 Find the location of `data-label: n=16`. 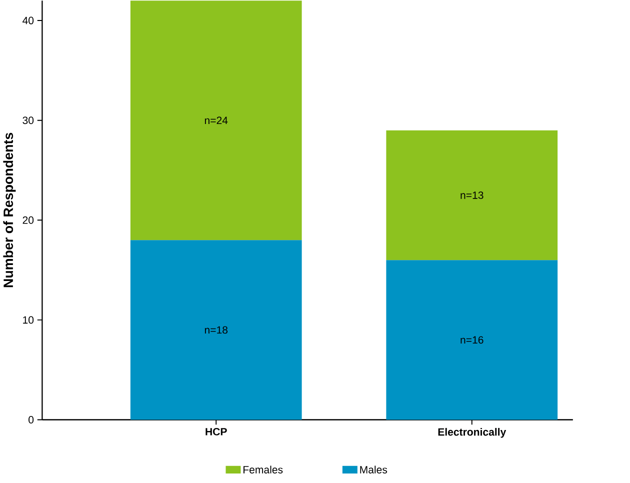

data-label: n=16 is located at coordinates (472, 340).